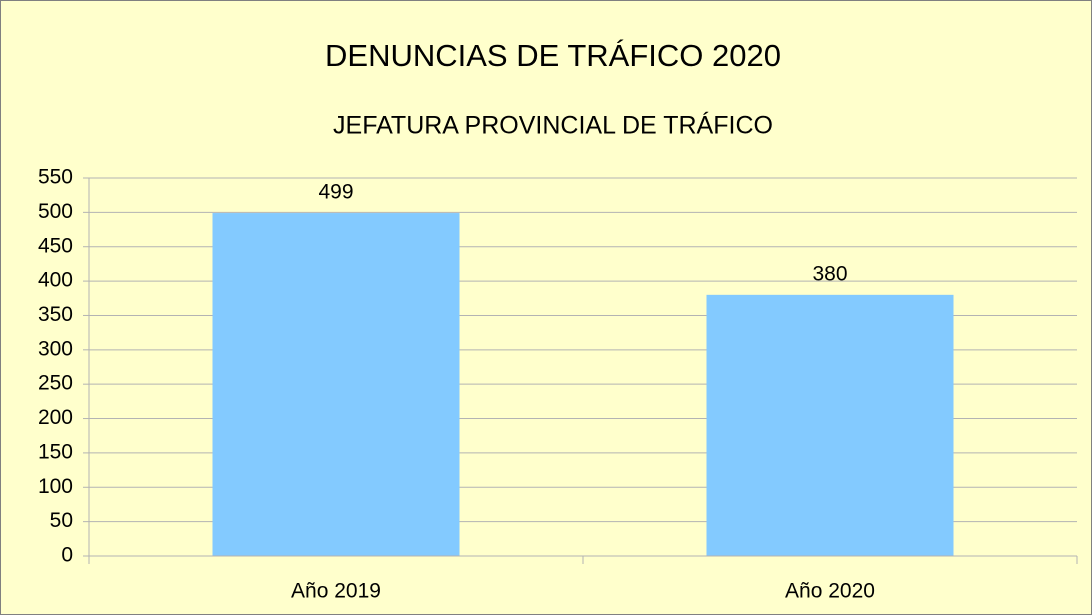 Image resolution: width=1092 pixels, height=615 pixels. I want to click on y-tick-label: 350, so click(55, 314).